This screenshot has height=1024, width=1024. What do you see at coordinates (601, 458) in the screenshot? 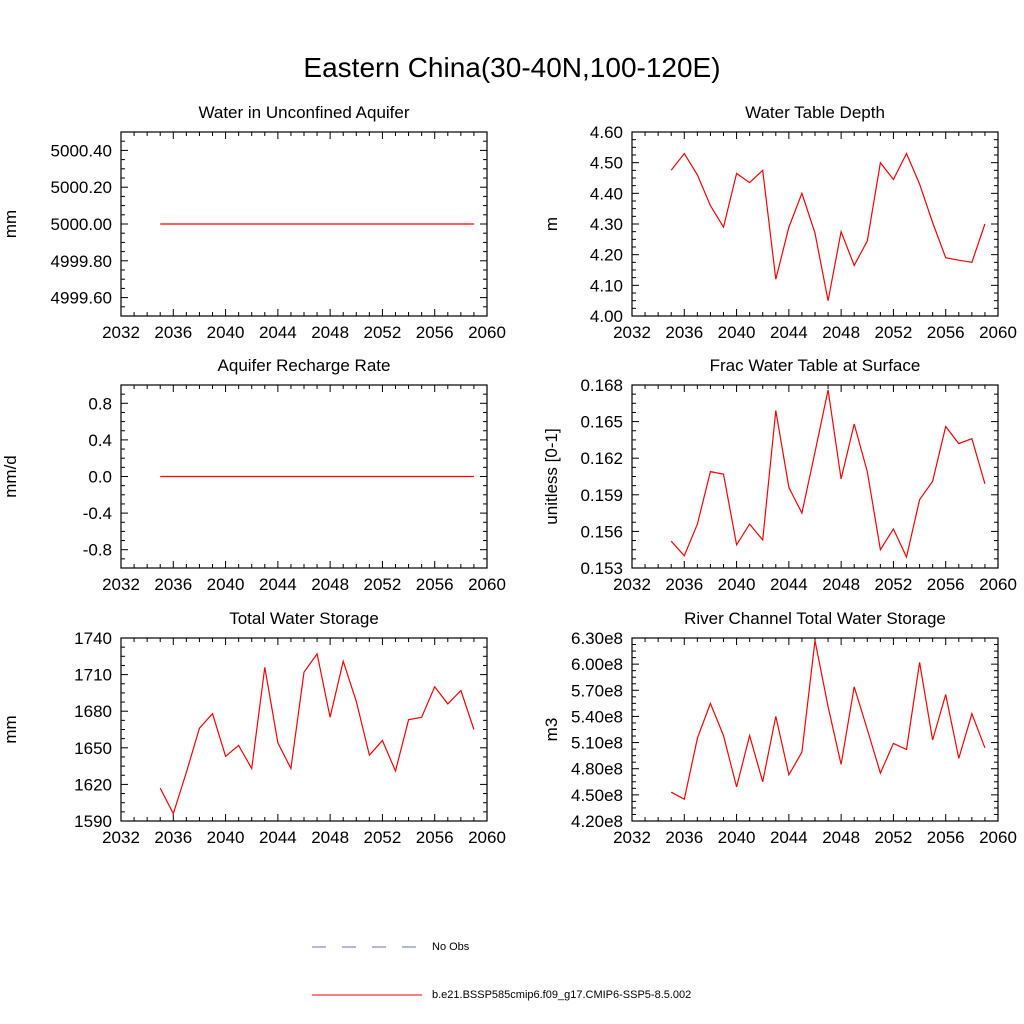
I see `y-tick-label: 0.162` at bounding box center [601, 458].